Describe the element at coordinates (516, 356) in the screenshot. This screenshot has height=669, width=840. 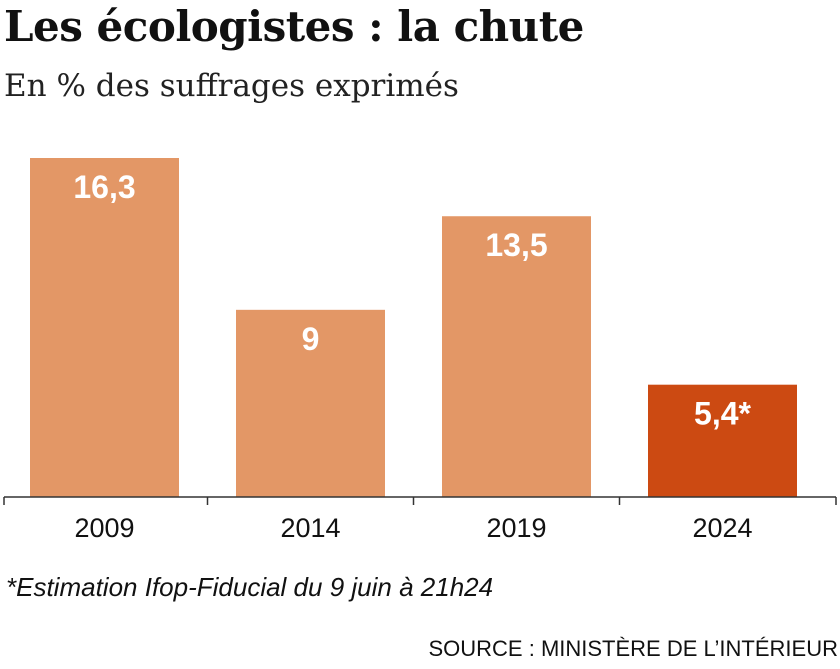
I see `bar-2019` at that location.